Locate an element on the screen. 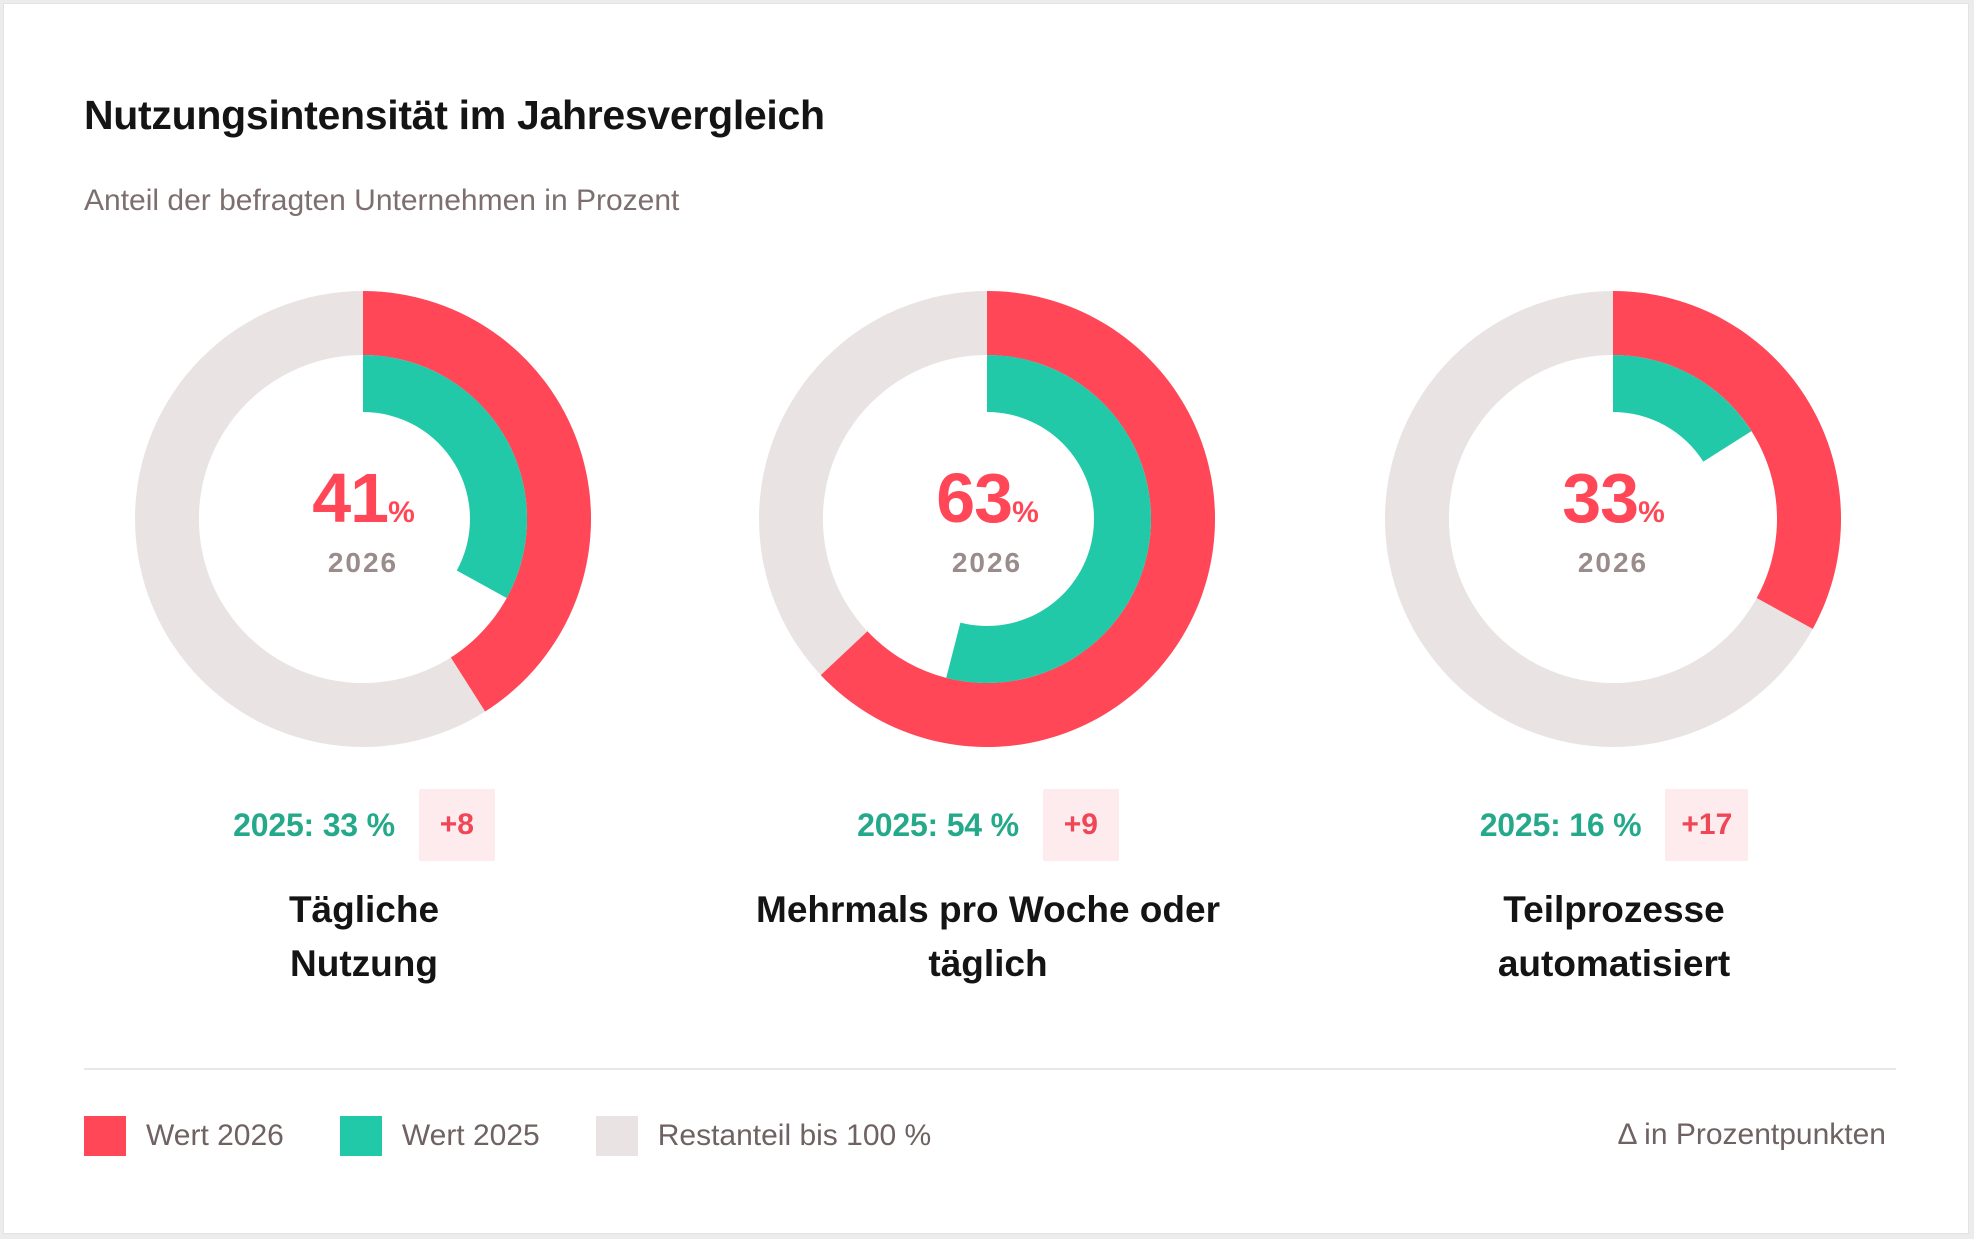  center-value-label: 41% is located at coordinates (363, 498).